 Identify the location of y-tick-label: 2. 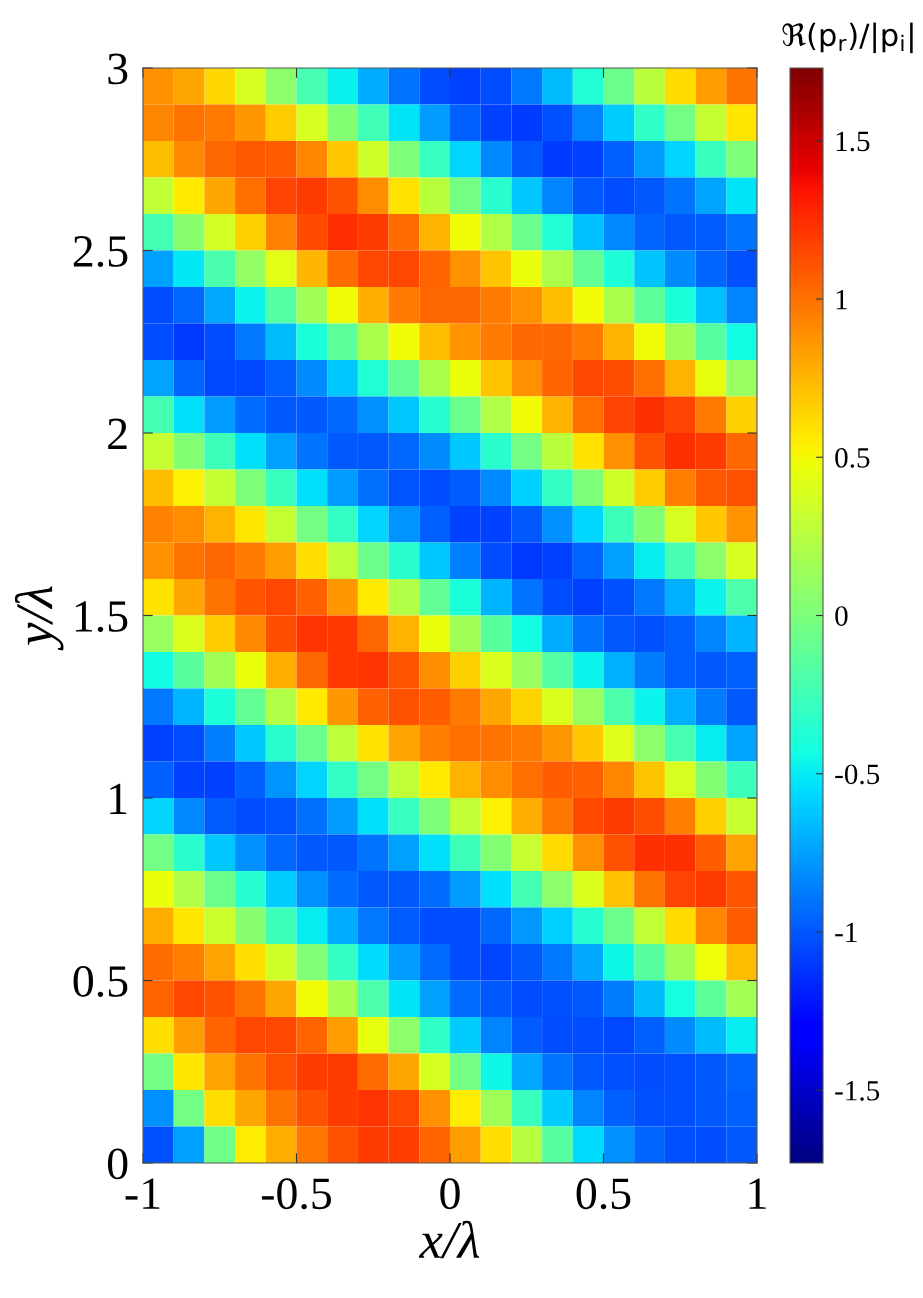
(117, 433).